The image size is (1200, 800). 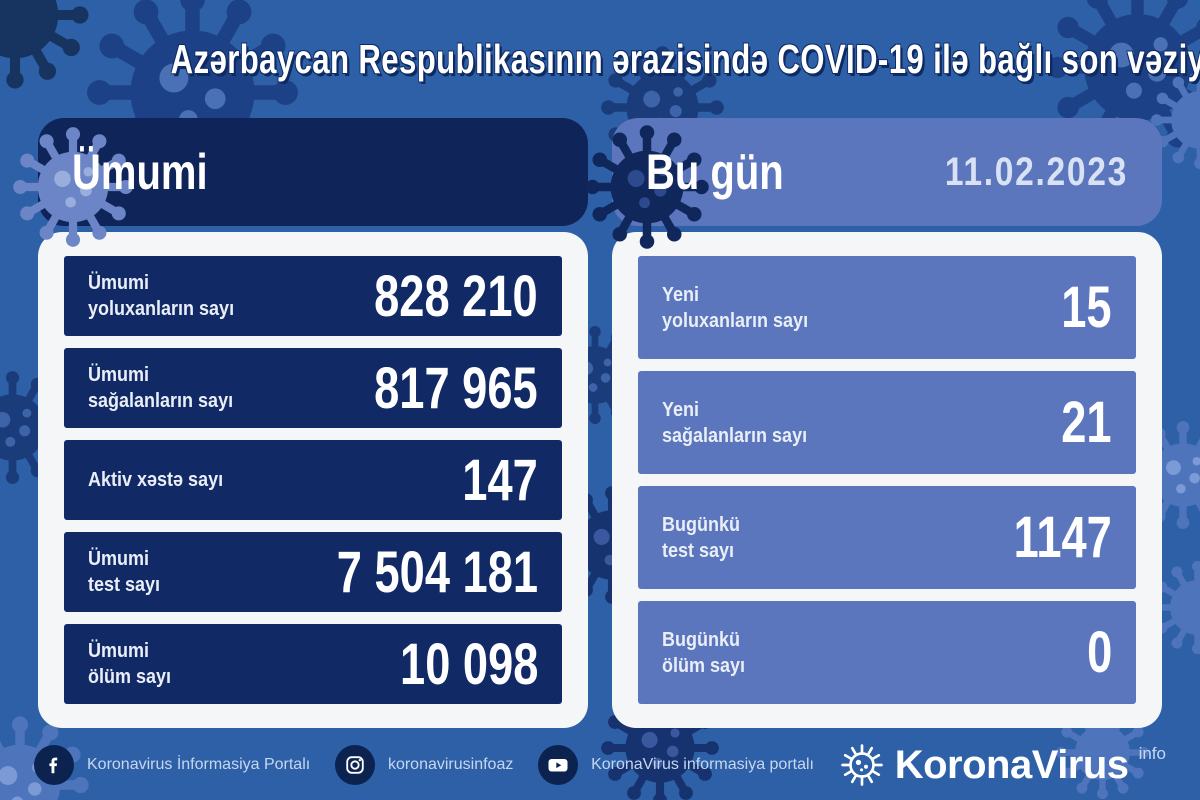 I want to click on stat-row-active-cases: Aktiv xəstə sayı 147, so click(x=313, y=480).